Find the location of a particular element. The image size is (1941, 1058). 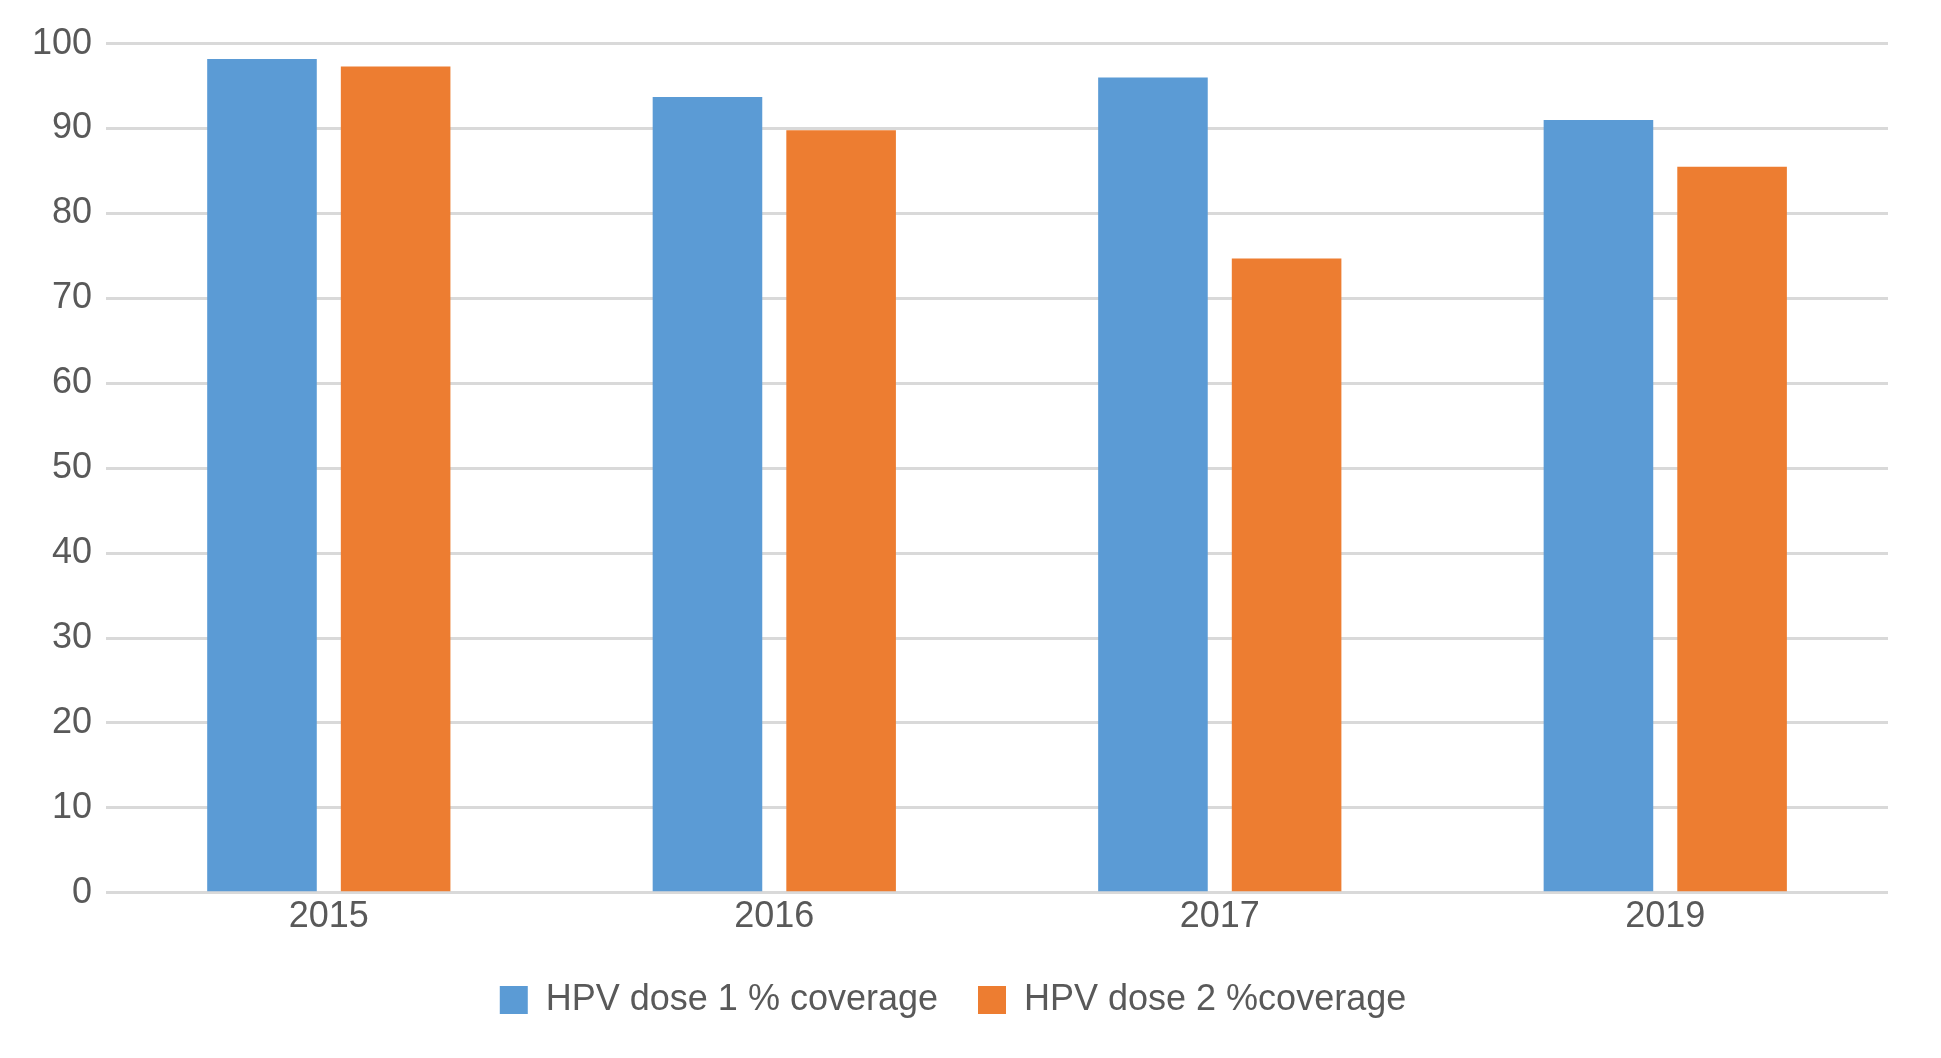

y-tick-label: 10 is located at coordinates (72, 805).